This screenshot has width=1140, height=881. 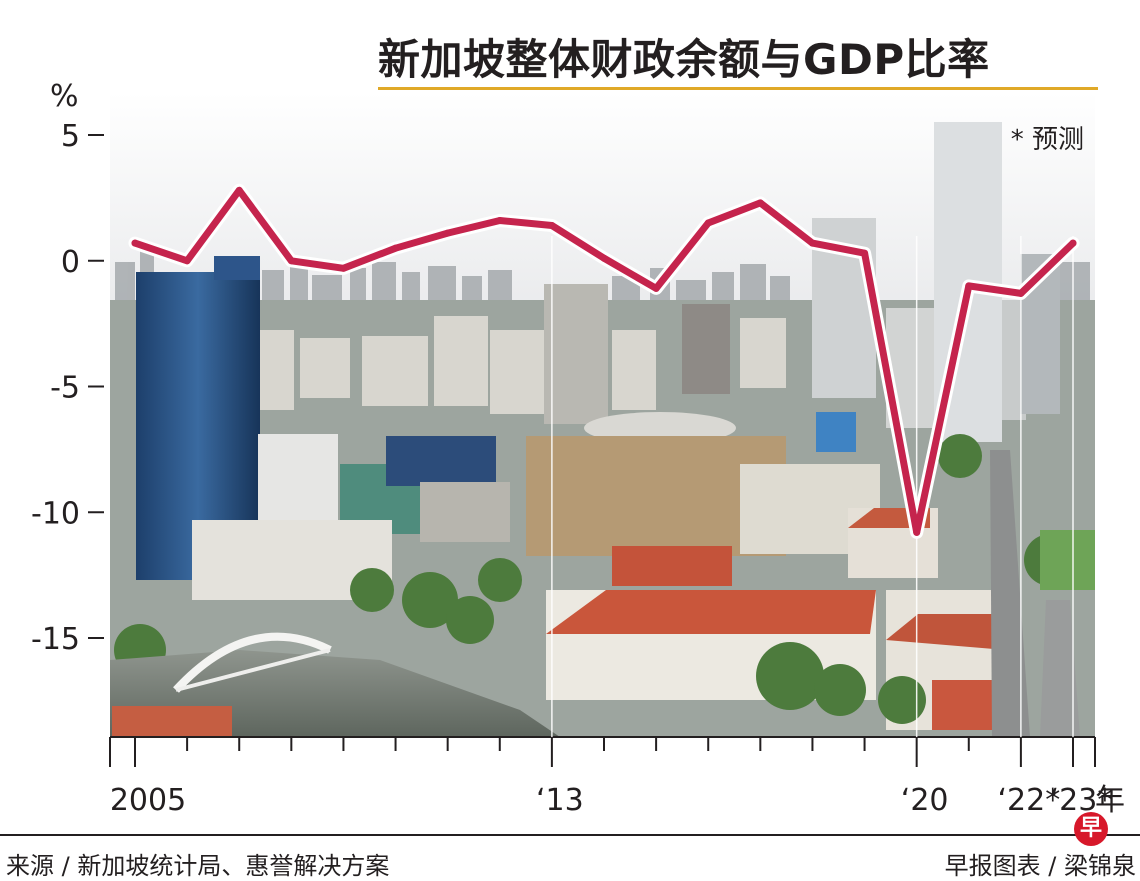 What do you see at coordinates (65, 388) in the screenshot?
I see `y-tick-label: -5` at bounding box center [65, 388].